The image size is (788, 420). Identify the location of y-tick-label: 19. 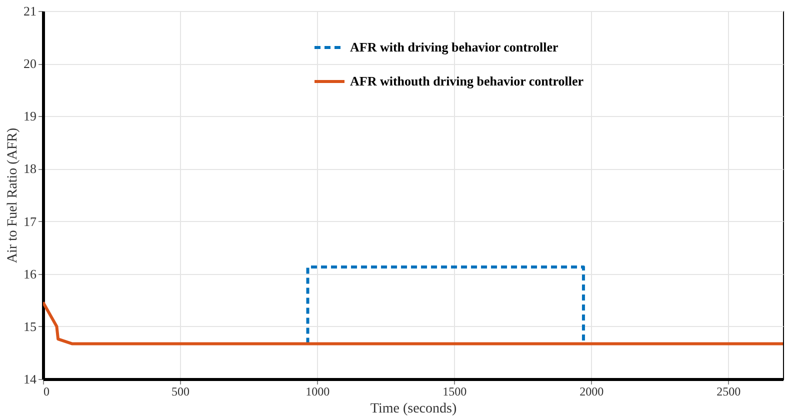
(30, 116).